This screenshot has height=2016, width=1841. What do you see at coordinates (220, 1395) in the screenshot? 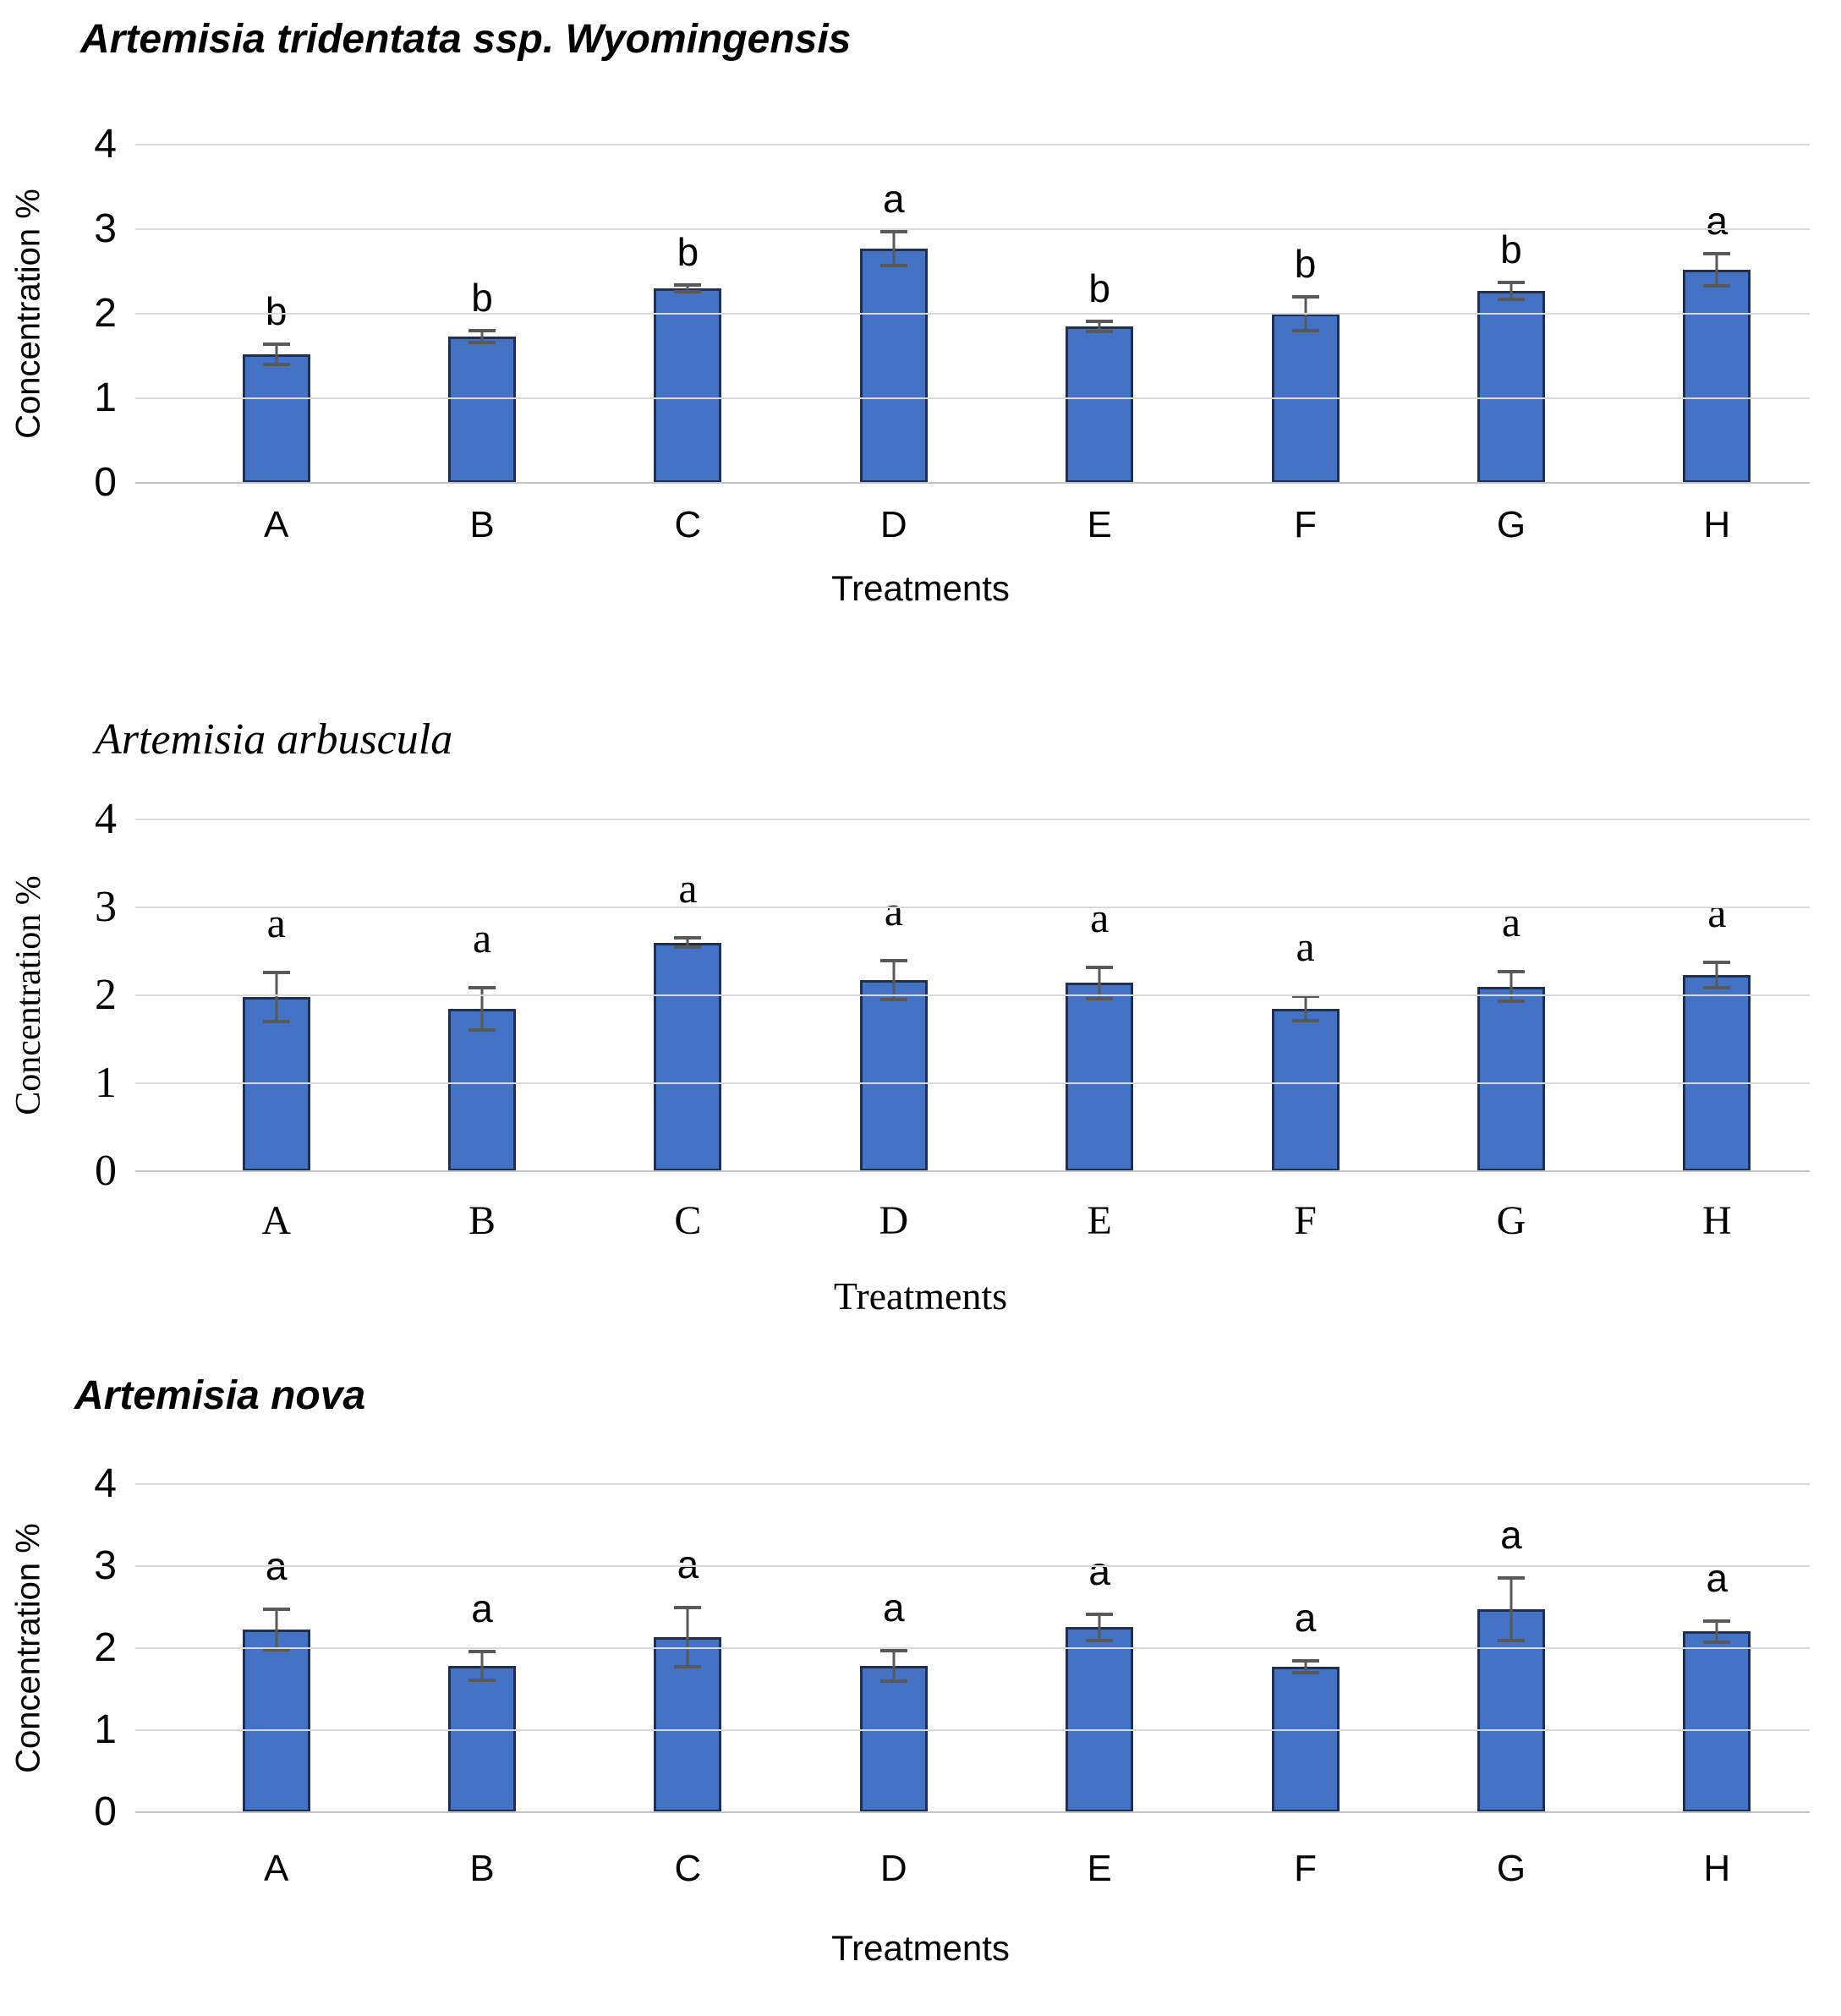
I see `chart-title: Artemisia nova` at bounding box center [220, 1395].